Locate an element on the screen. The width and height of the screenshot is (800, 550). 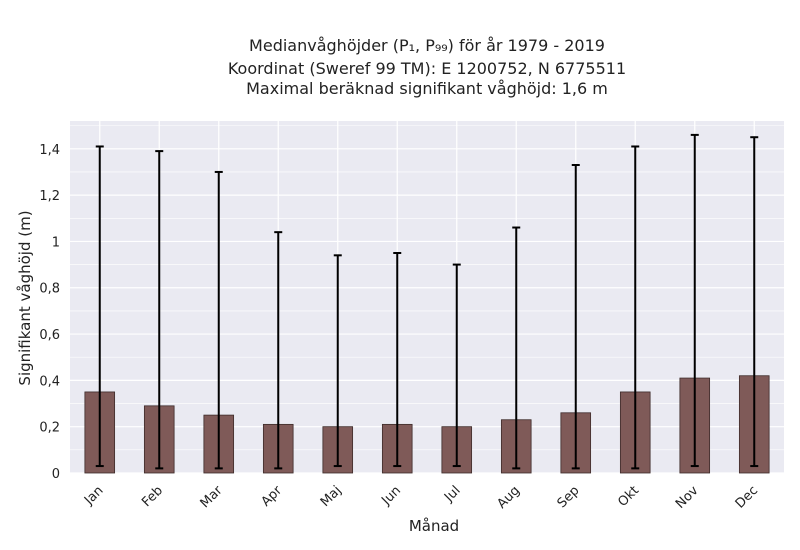
y-tick-label: 0,8 is located at coordinates (49, 289).